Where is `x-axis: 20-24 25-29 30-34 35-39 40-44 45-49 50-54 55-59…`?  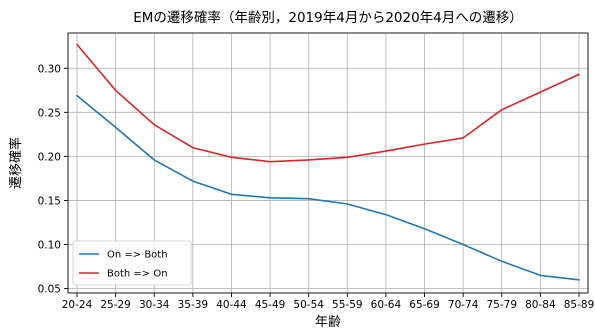
x-axis: 20-24 25-29 30-34 35-39 40-44 45-49 50-54 55-59… is located at coordinates (328, 302).